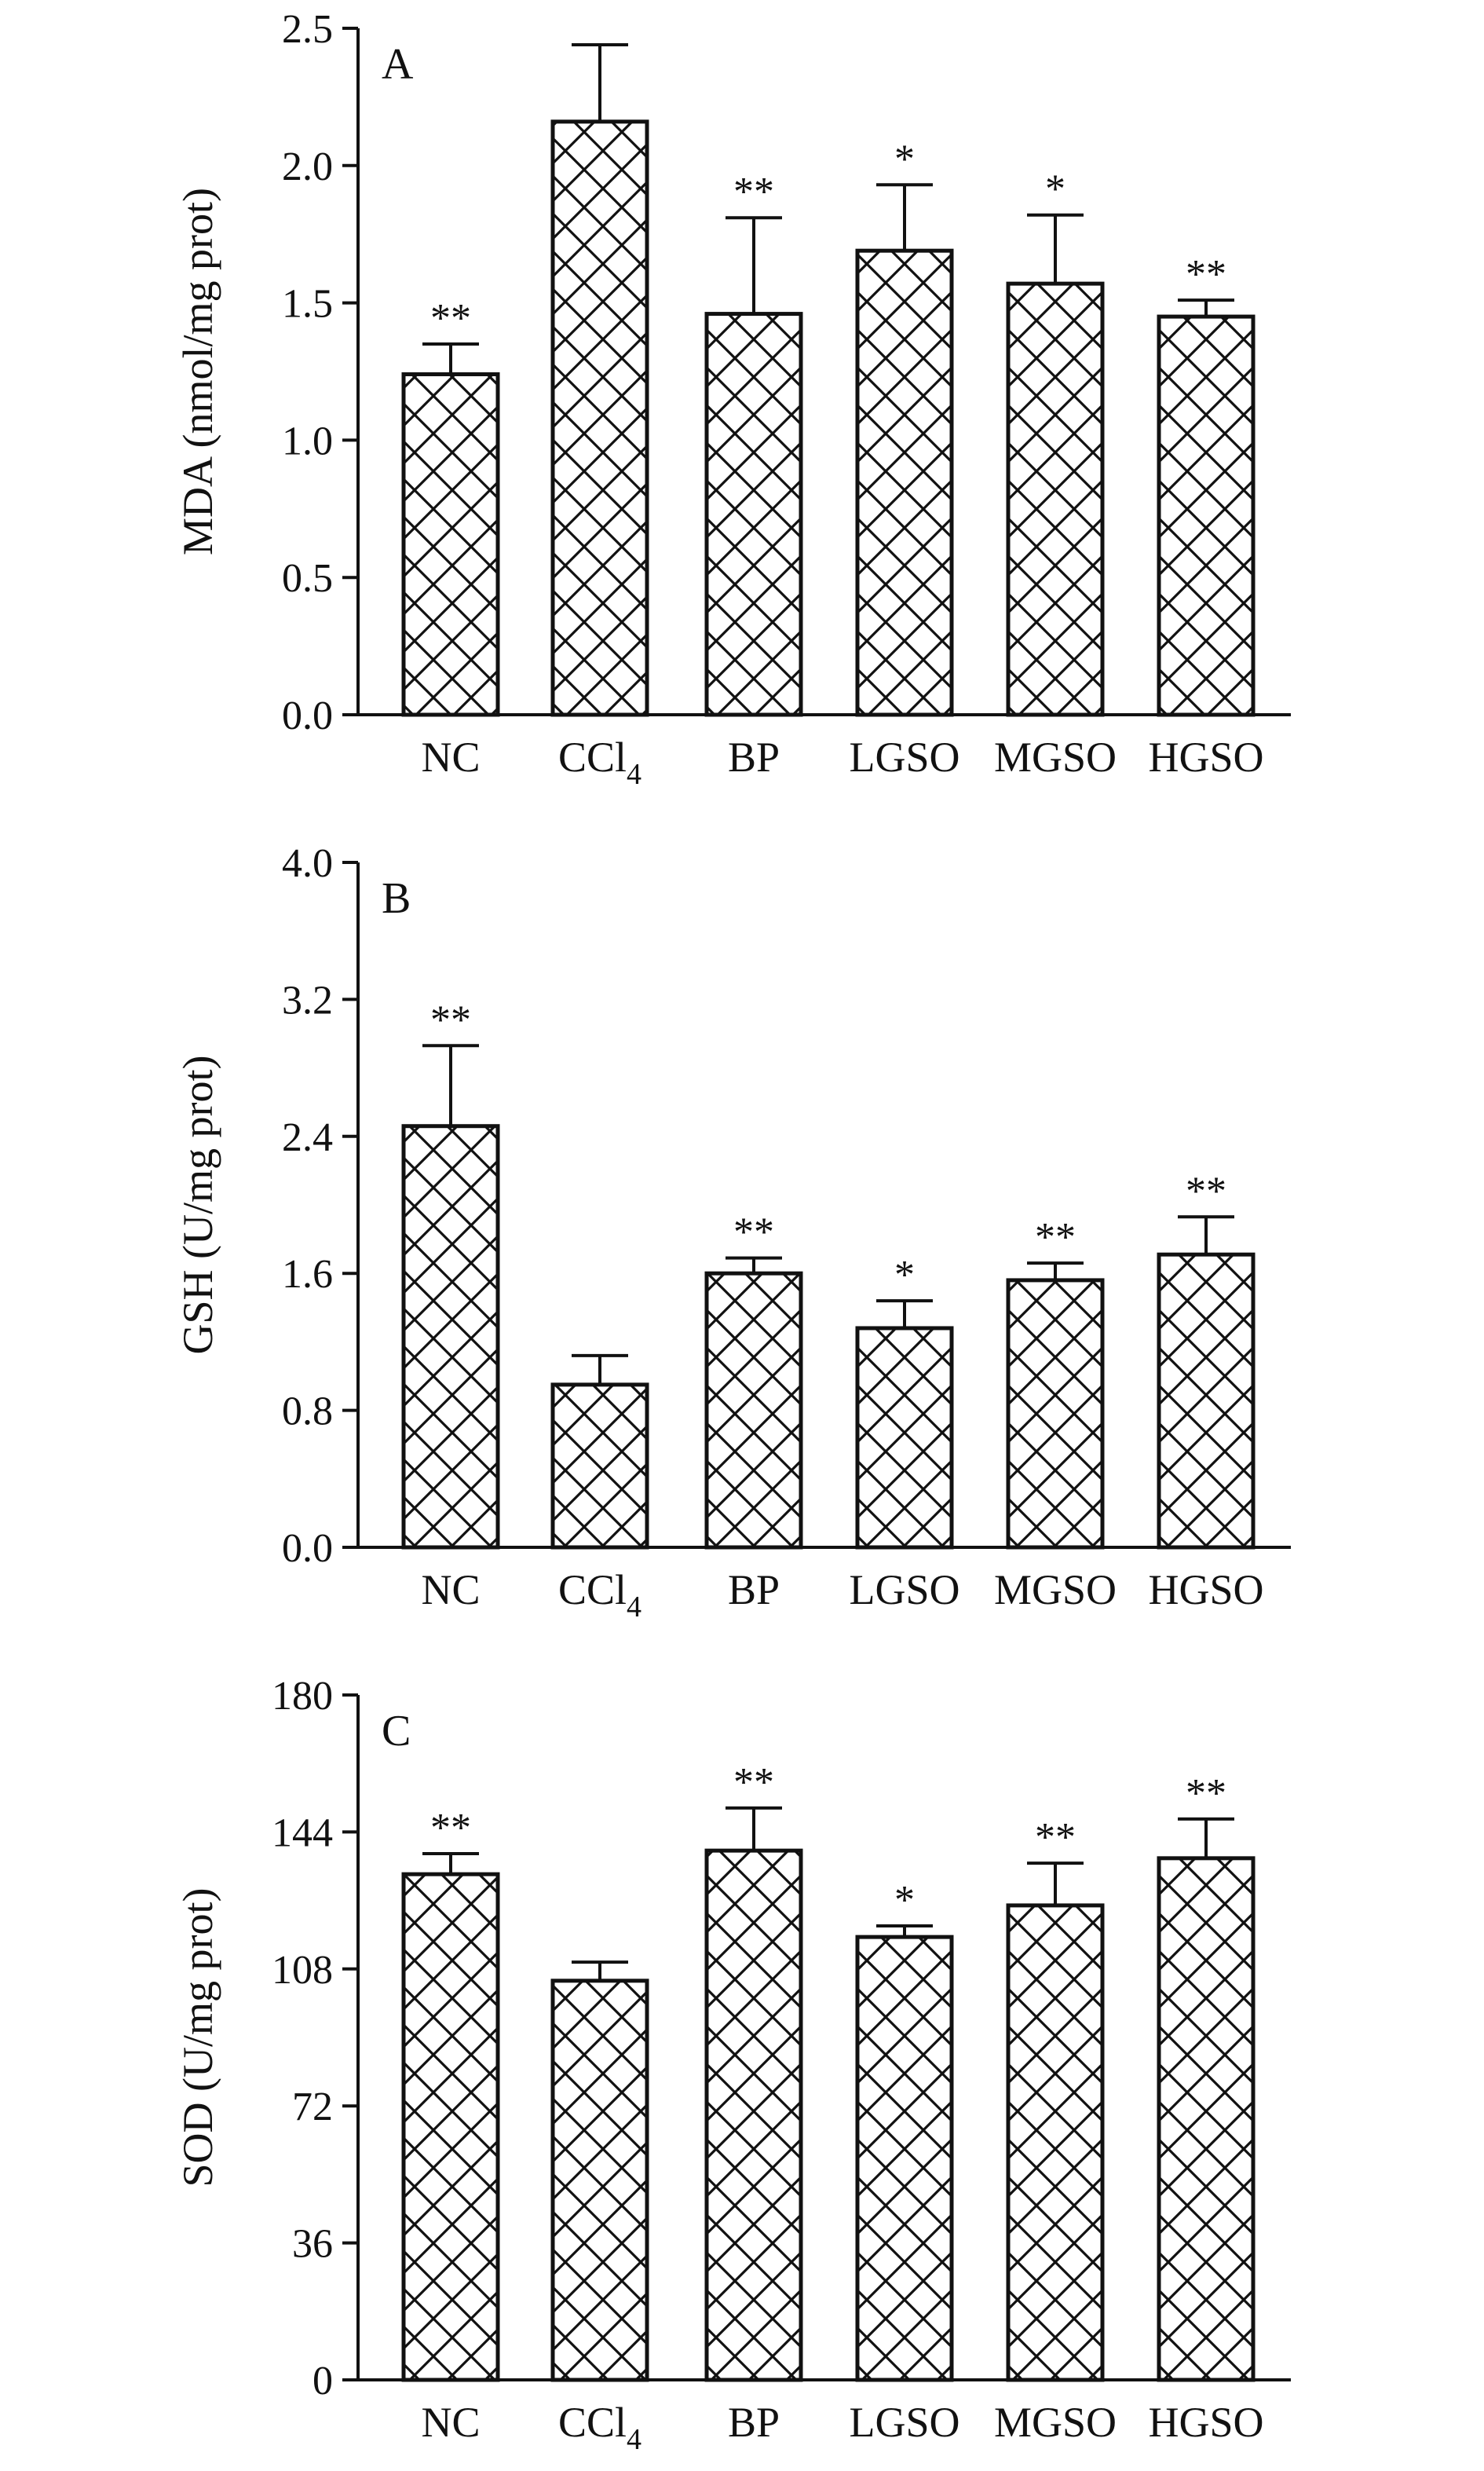  What do you see at coordinates (323, 2381) in the screenshot?
I see `y-tick-label: 0` at bounding box center [323, 2381].